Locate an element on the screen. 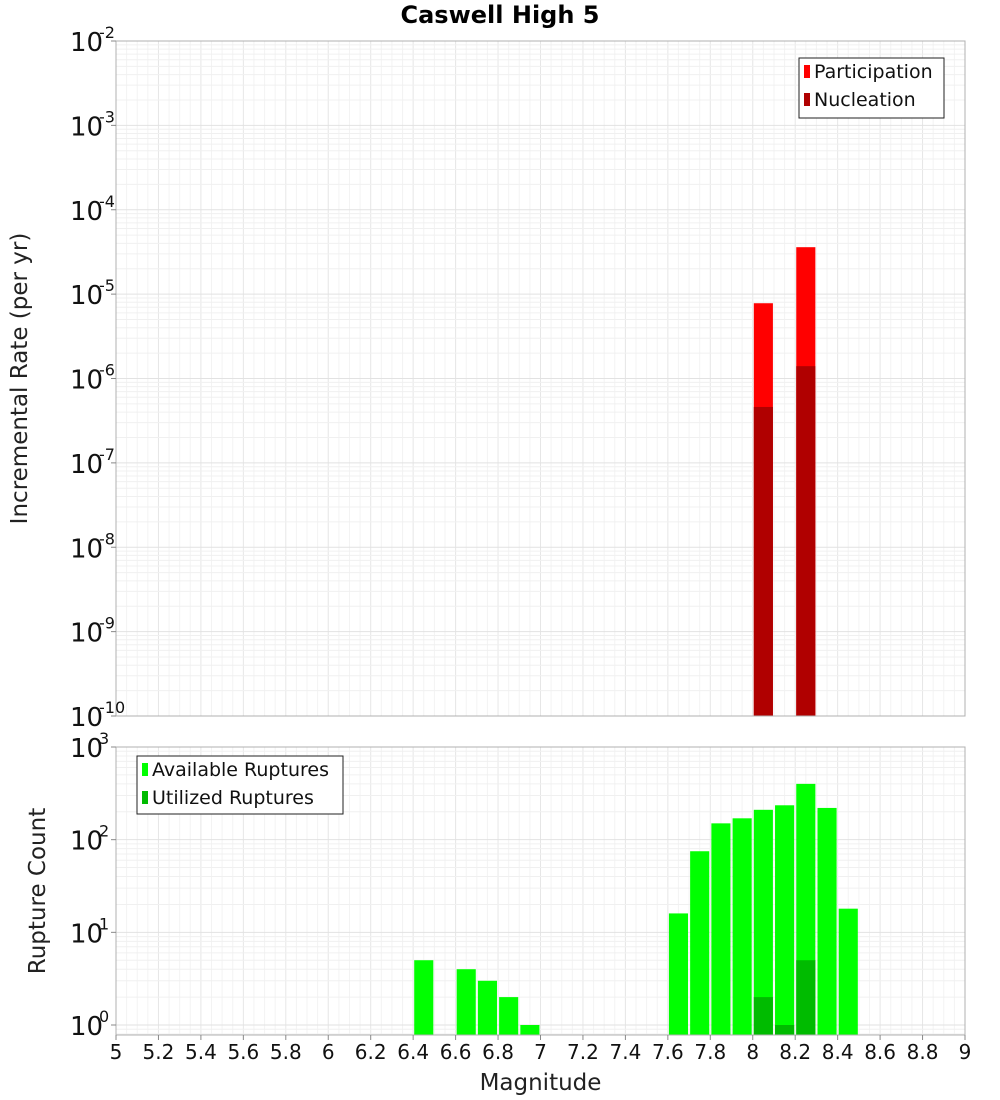 The height and width of the screenshot is (1100, 1000). x-tick-label: 6.2 is located at coordinates (371, 1052).